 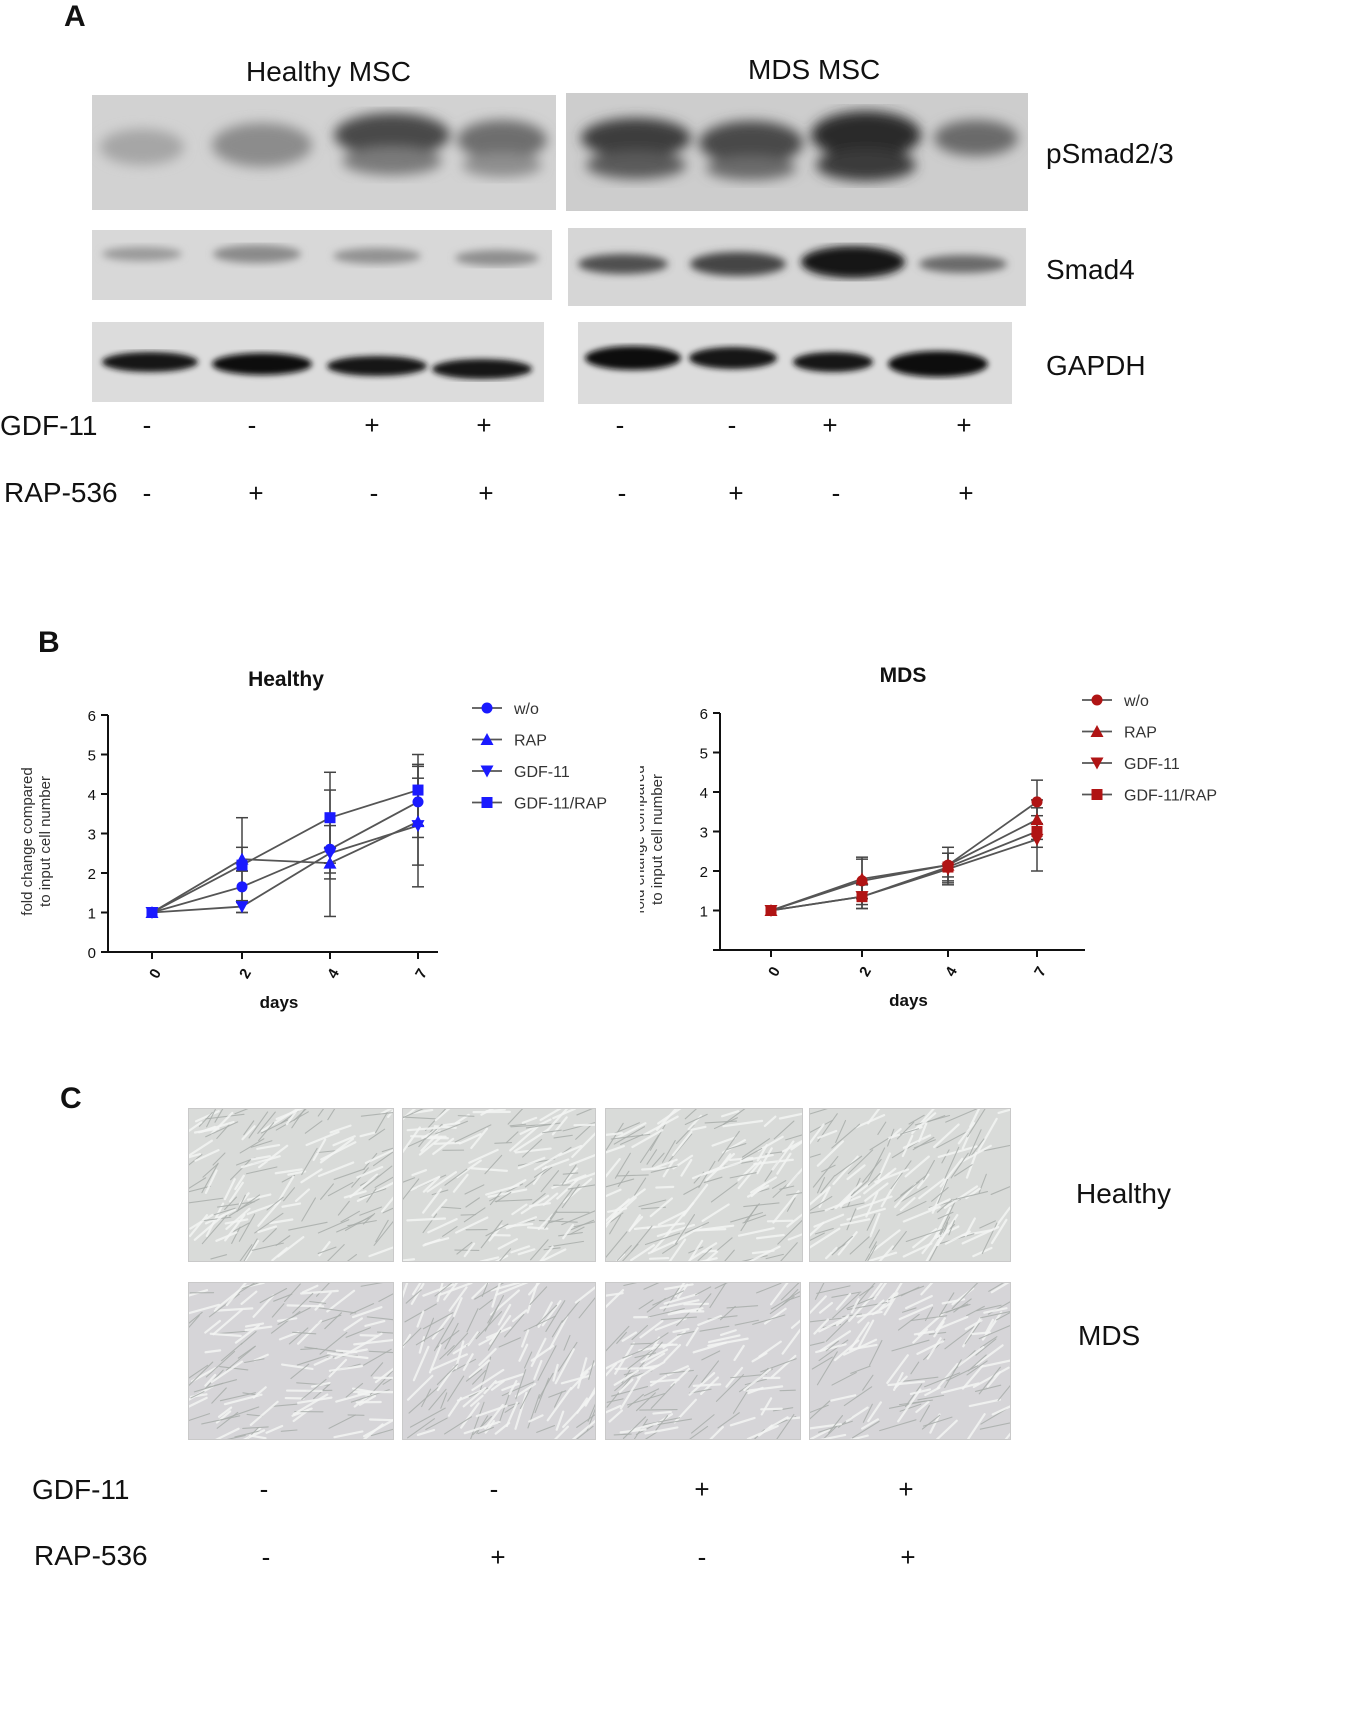 What do you see at coordinates (797, 152) in the screenshot?
I see `blot-psmad-mds` at bounding box center [797, 152].